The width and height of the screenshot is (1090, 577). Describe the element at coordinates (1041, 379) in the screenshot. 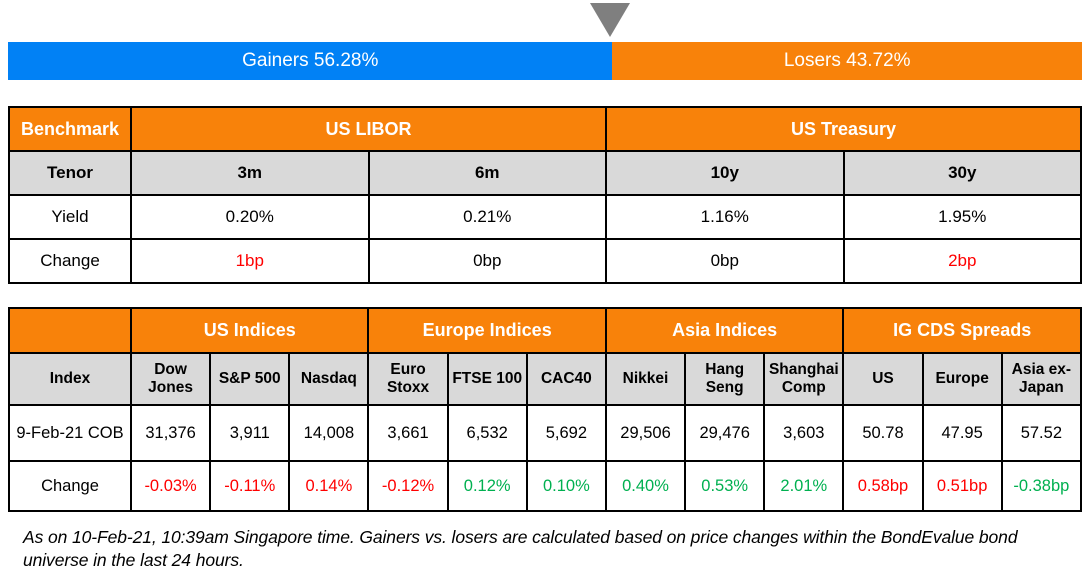

I see `col-header-asia-ex-japan-cds: Asia ex-Japan` at that location.